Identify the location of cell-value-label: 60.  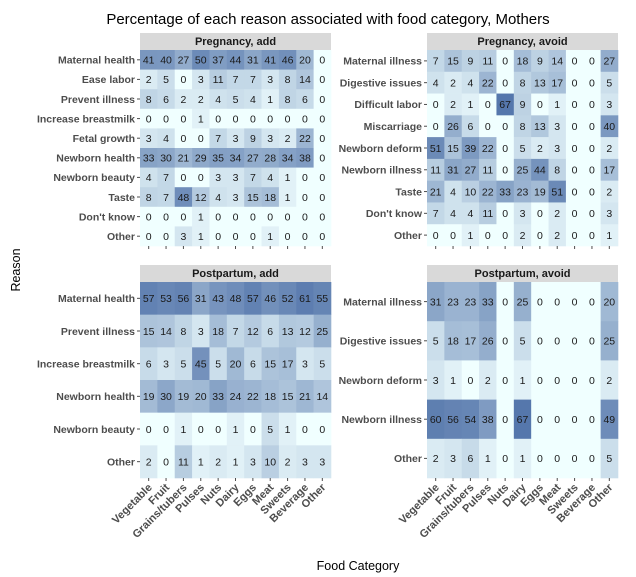
(436, 420).